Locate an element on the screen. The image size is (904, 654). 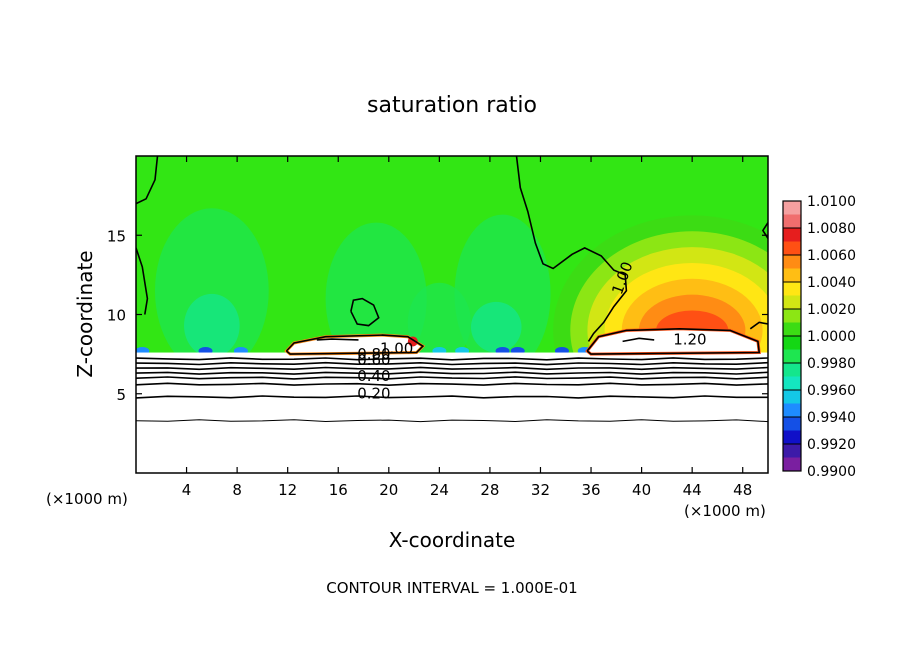
contour-interval-note: CONTOUR INTERVAL = 1.000E-01 is located at coordinates (451, 588).